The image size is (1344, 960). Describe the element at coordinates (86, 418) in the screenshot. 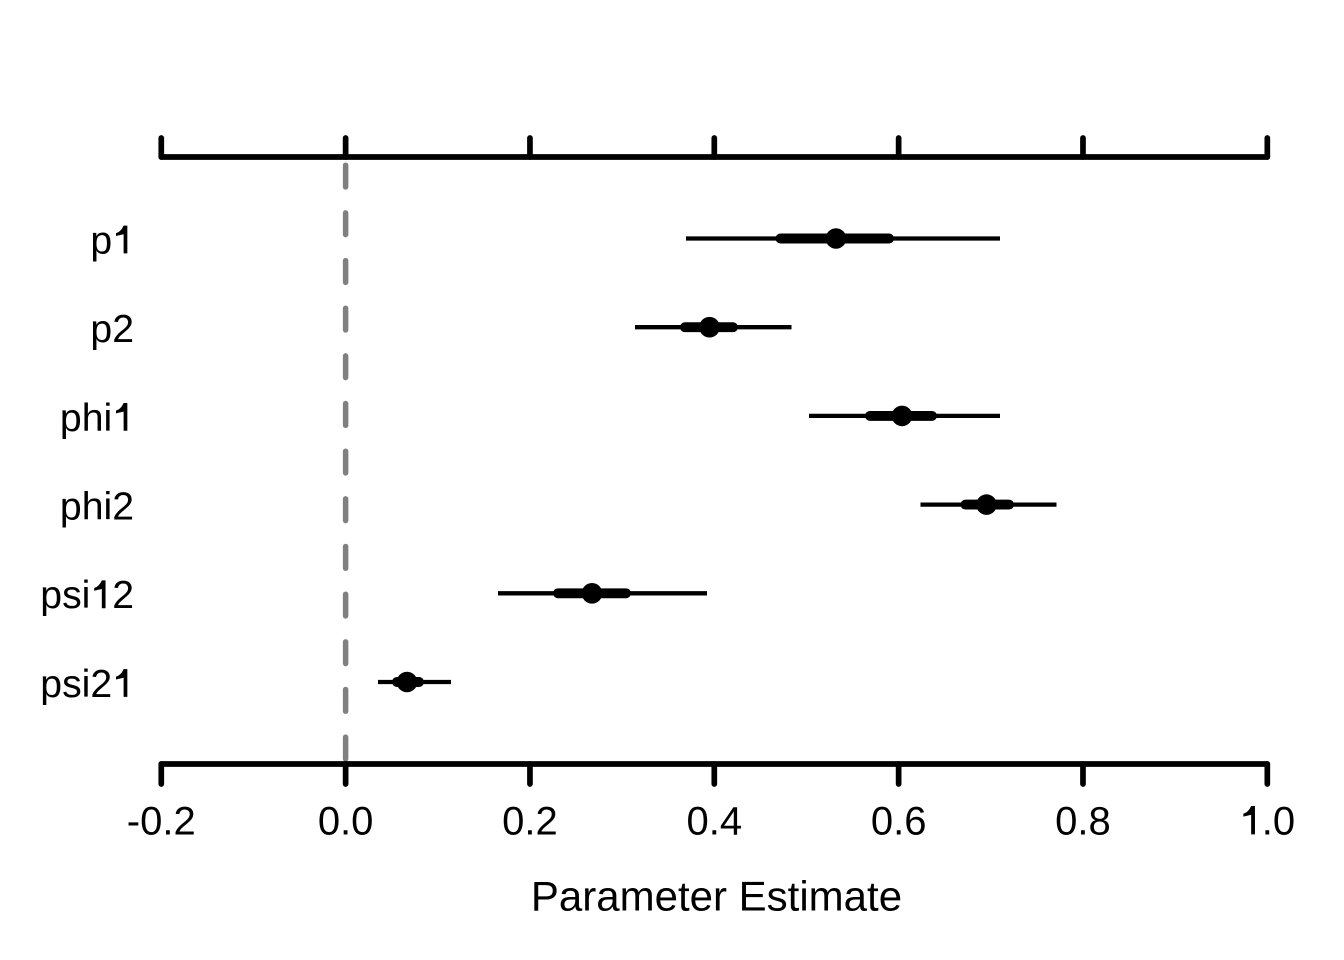

I see `svg-text: phi` at that location.